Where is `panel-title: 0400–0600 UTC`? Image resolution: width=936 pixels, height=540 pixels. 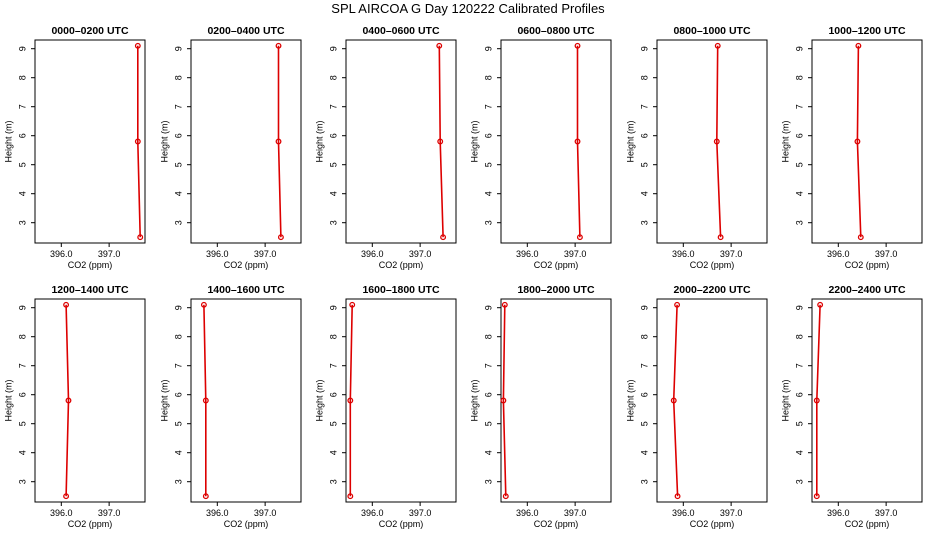
panel-title: 0400–0600 UTC is located at coordinates (400, 31).